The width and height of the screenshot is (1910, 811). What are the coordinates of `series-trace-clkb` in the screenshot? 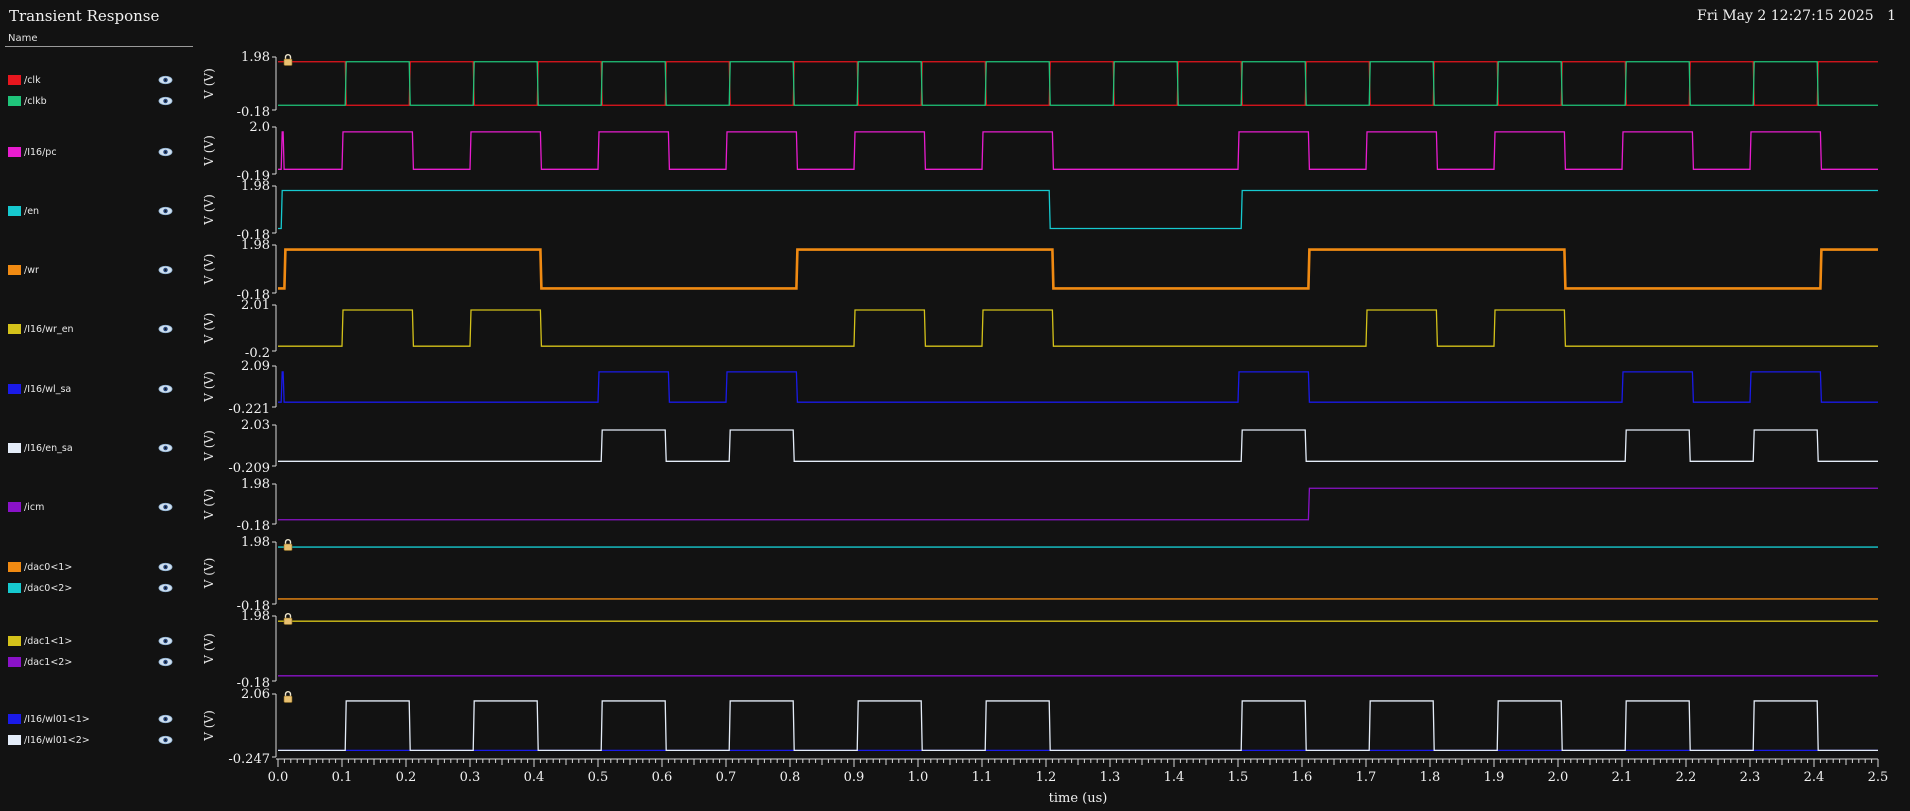 It's located at (1078, 83).